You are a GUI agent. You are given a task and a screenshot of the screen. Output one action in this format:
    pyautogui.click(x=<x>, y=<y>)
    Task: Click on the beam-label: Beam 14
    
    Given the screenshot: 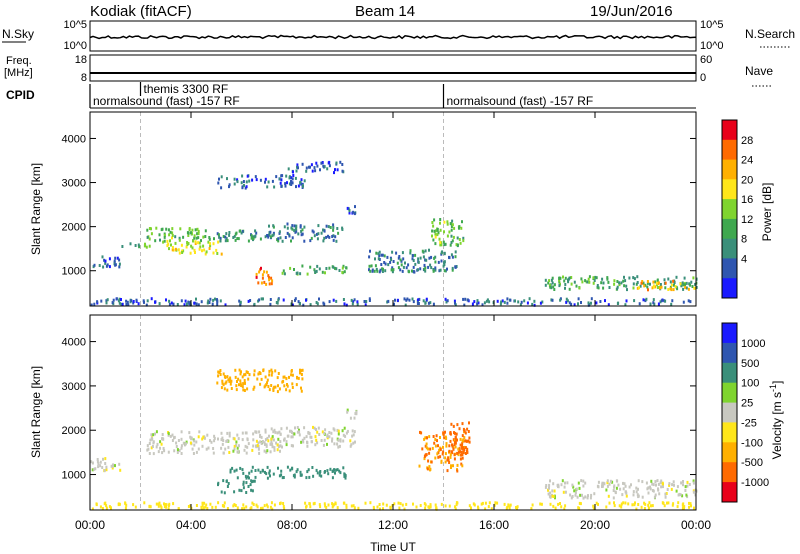 What is the action you would take?
    pyautogui.click(x=385, y=11)
    